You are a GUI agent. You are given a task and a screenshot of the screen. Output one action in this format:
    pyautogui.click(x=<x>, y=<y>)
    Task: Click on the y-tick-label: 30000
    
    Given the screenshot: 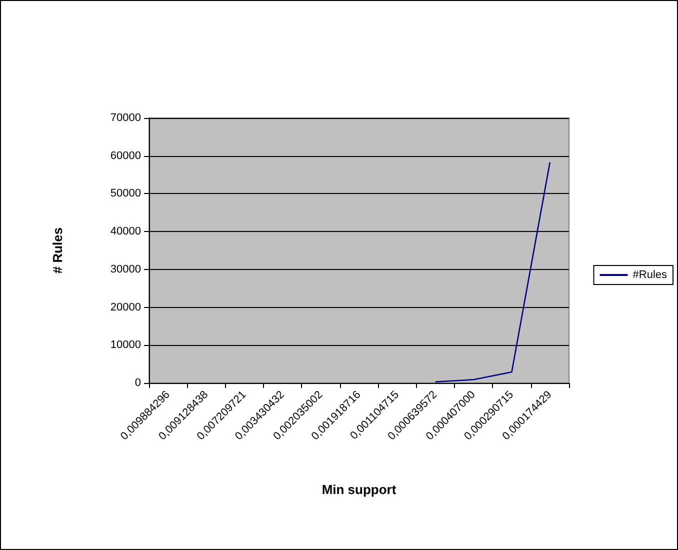 What is the action you would take?
    pyautogui.click(x=125, y=269)
    